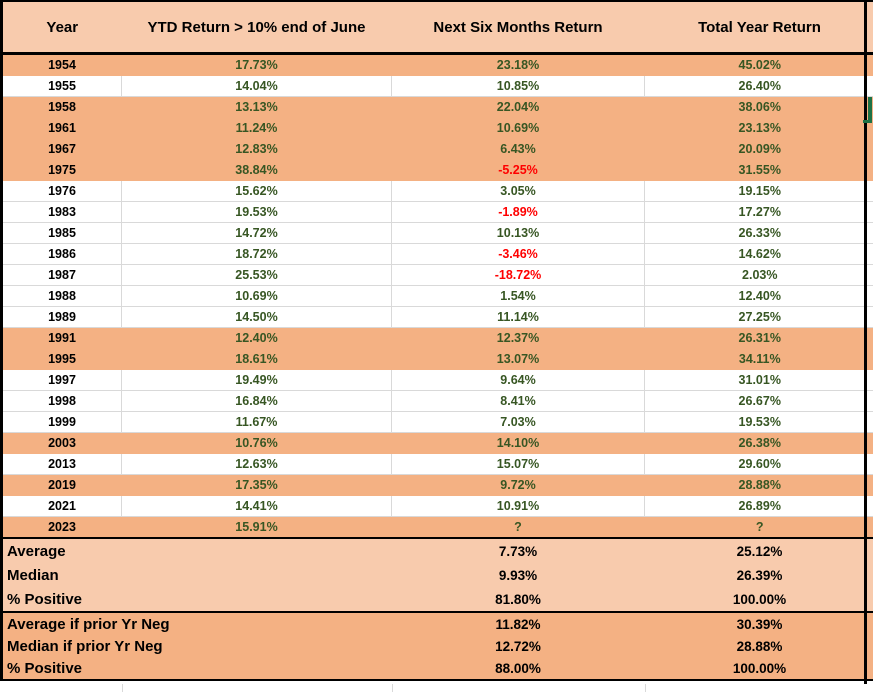 The height and width of the screenshot is (692, 873). I want to click on ytd-cell: 12.40%, so click(256, 338).